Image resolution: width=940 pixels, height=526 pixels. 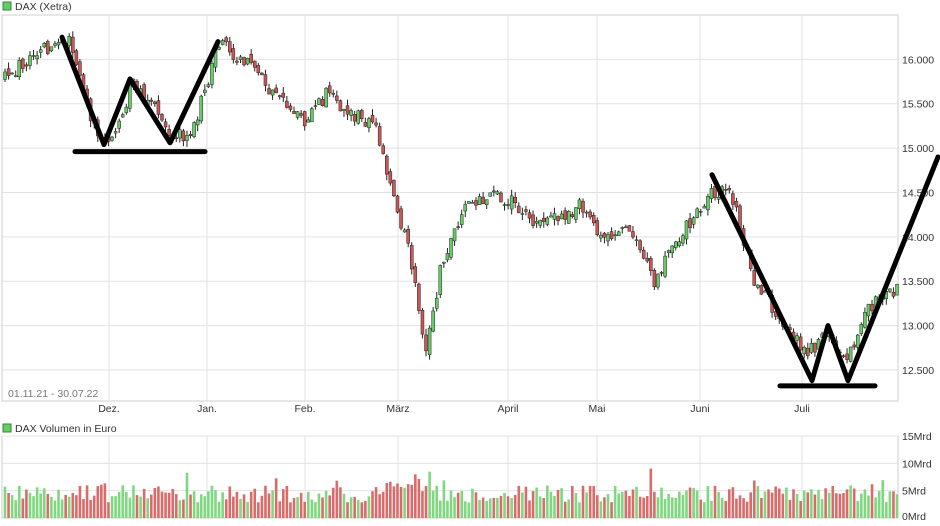 I want to click on date-range-label: 01.11.21 - 30.07.22, so click(x=53, y=394).